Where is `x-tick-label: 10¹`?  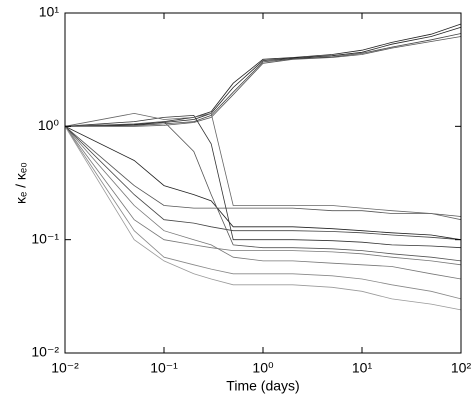 x-tick-label: 10¹ is located at coordinates (362, 368).